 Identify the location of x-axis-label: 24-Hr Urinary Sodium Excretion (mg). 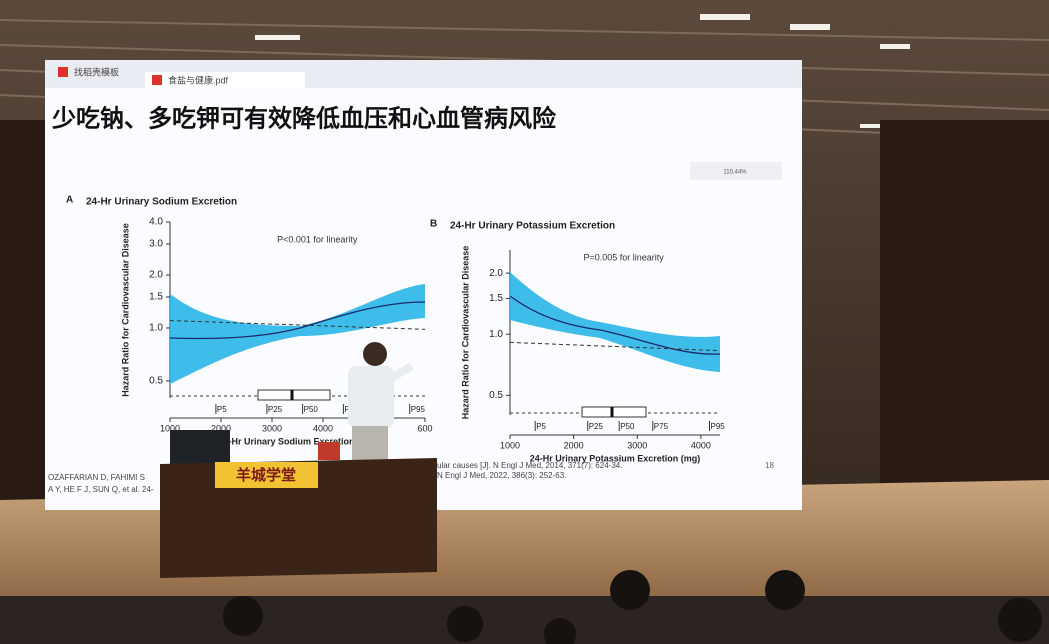
(297, 441).